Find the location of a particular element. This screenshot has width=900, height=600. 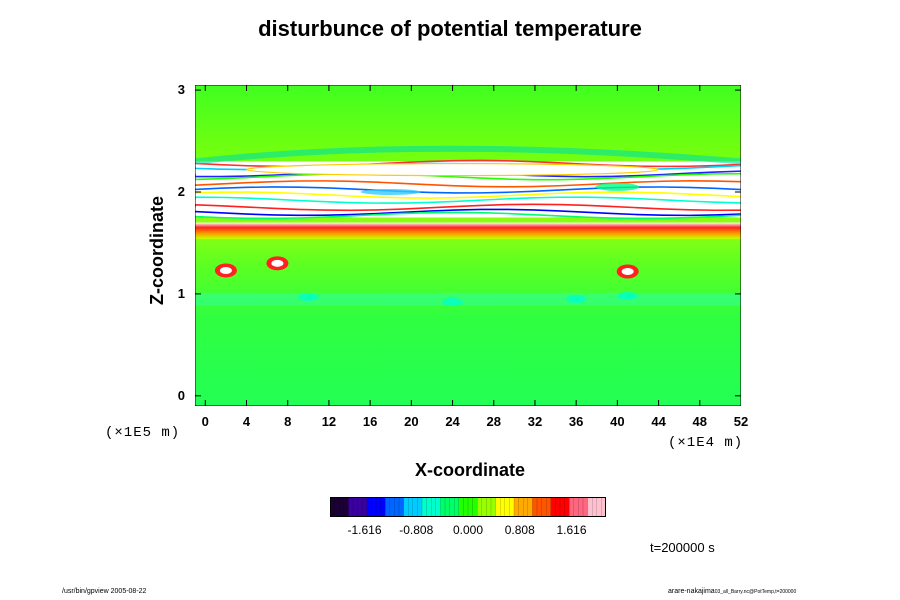

x-tick-label: 32 is located at coordinates (535, 421).